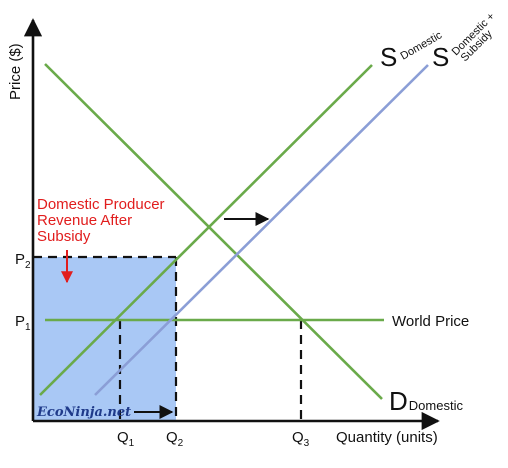  What do you see at coordinates (23, 323) in the screenshot?
I see `y-tick-p1: P1` at bounding box center [23, 323].